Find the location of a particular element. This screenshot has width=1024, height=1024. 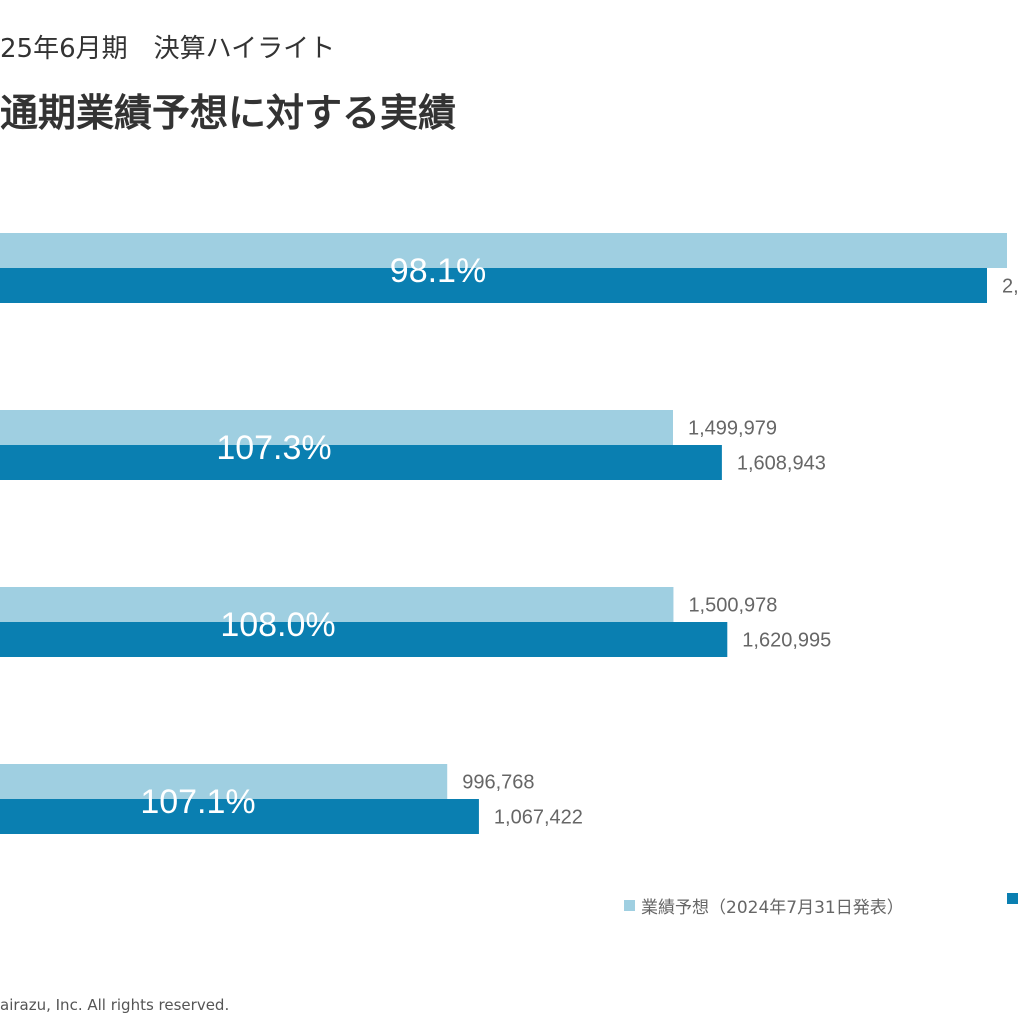

legend-forecast-label: 業績予想（2024年7月31日発表） is located at coordinates (772, 908).